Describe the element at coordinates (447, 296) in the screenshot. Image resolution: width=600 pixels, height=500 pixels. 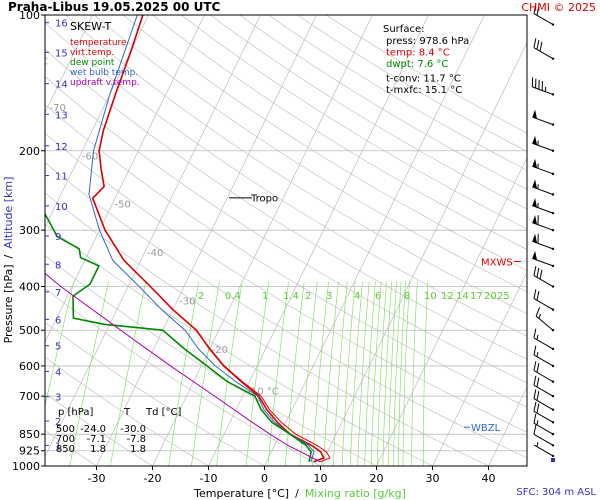
I see `mixing-ratio-label: 12` at that location.